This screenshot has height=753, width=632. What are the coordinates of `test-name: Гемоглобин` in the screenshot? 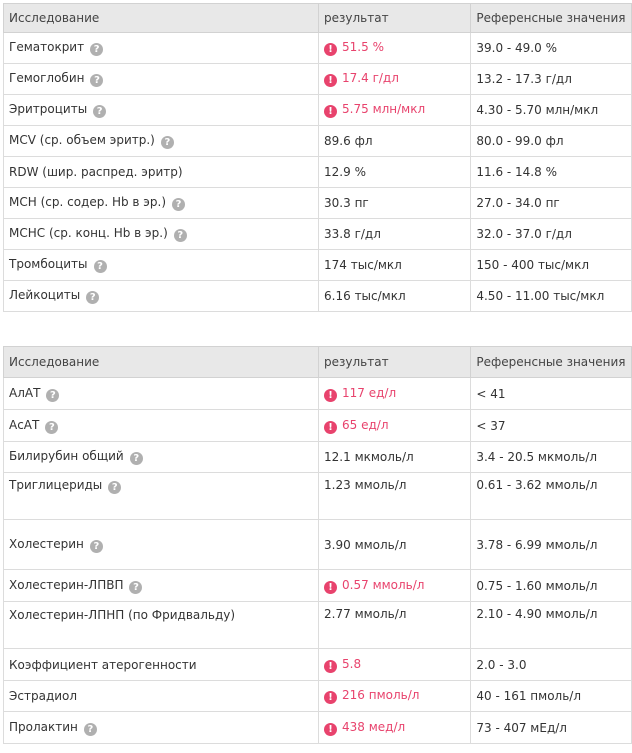 It's located at (47, 78).